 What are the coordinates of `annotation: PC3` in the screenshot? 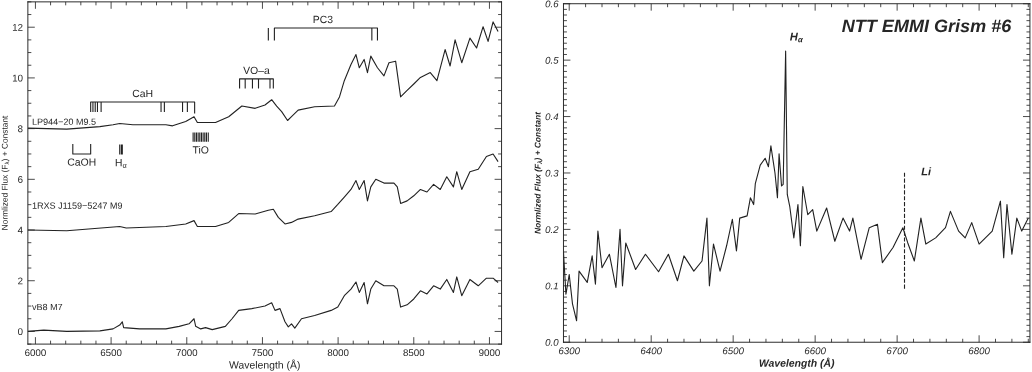 It's located at (323, 19).